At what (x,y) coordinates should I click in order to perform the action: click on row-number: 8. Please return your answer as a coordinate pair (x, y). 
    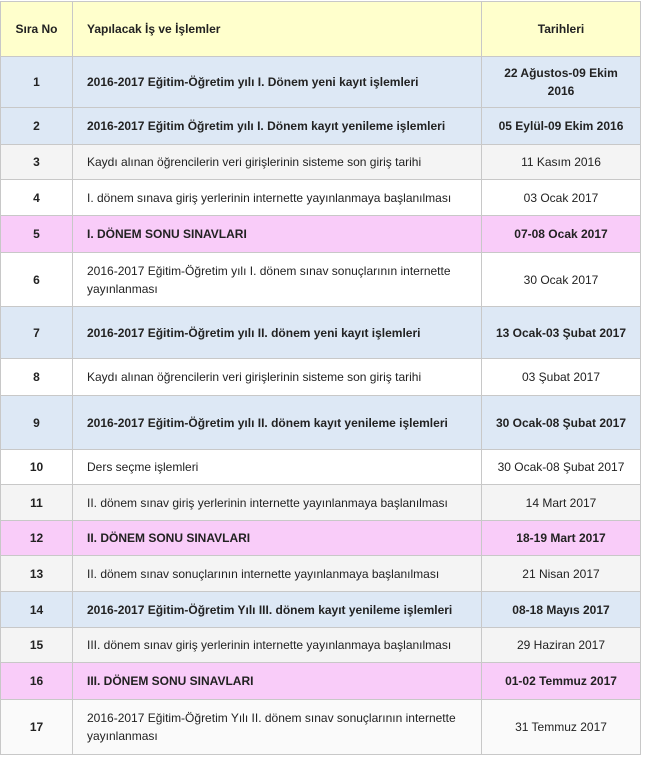
    Looking at the image, I should click on (36, 377).